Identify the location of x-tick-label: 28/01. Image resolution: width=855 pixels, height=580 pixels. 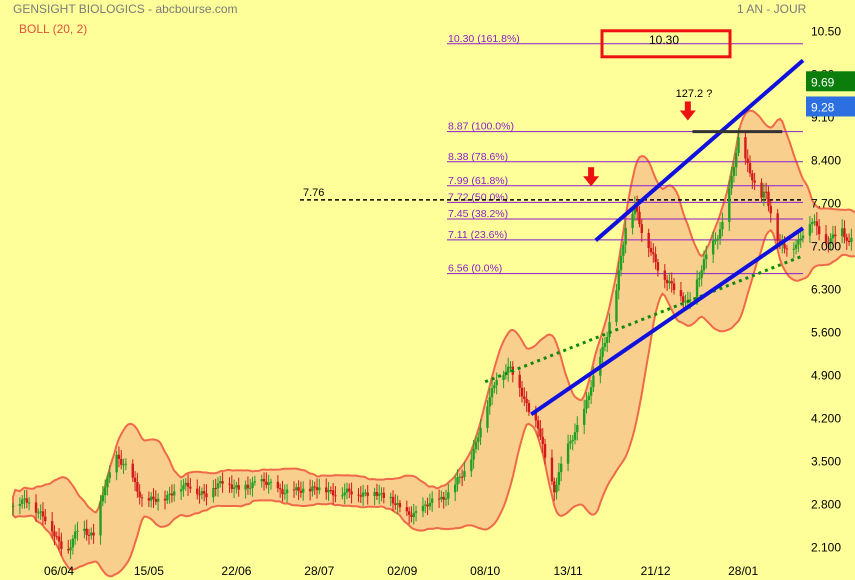
(743, 571).